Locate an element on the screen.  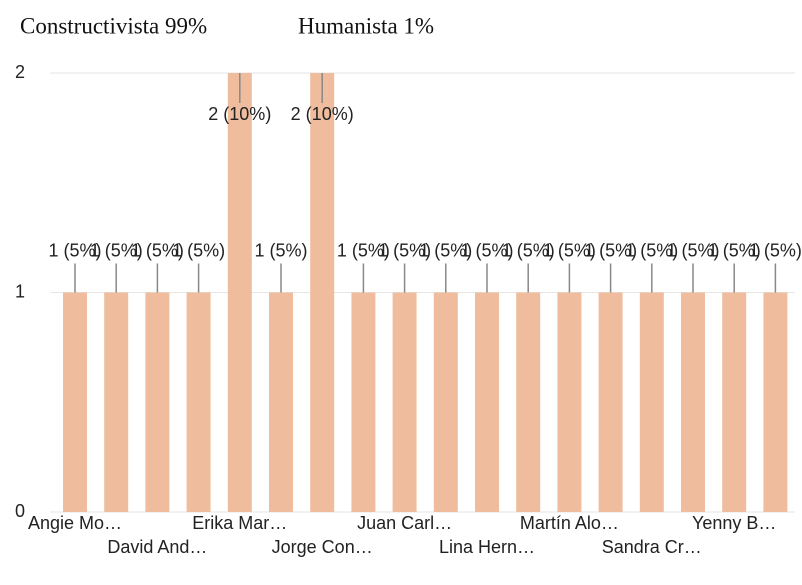
legend-text: Constructivista 99% is located at coordinates (113, 25).